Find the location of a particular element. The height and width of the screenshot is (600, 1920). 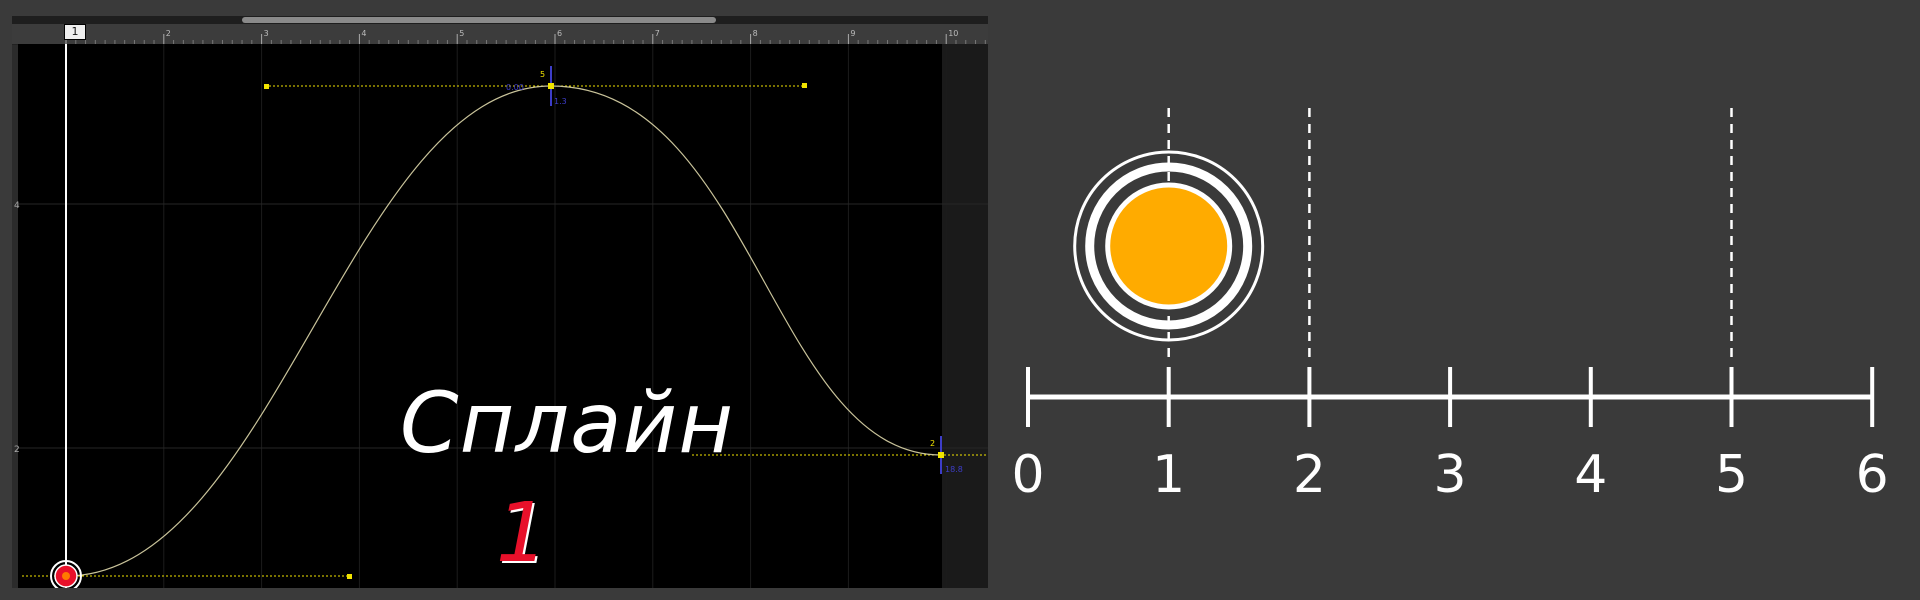

ruler-label: 3 is located at coordinates (266, 33).